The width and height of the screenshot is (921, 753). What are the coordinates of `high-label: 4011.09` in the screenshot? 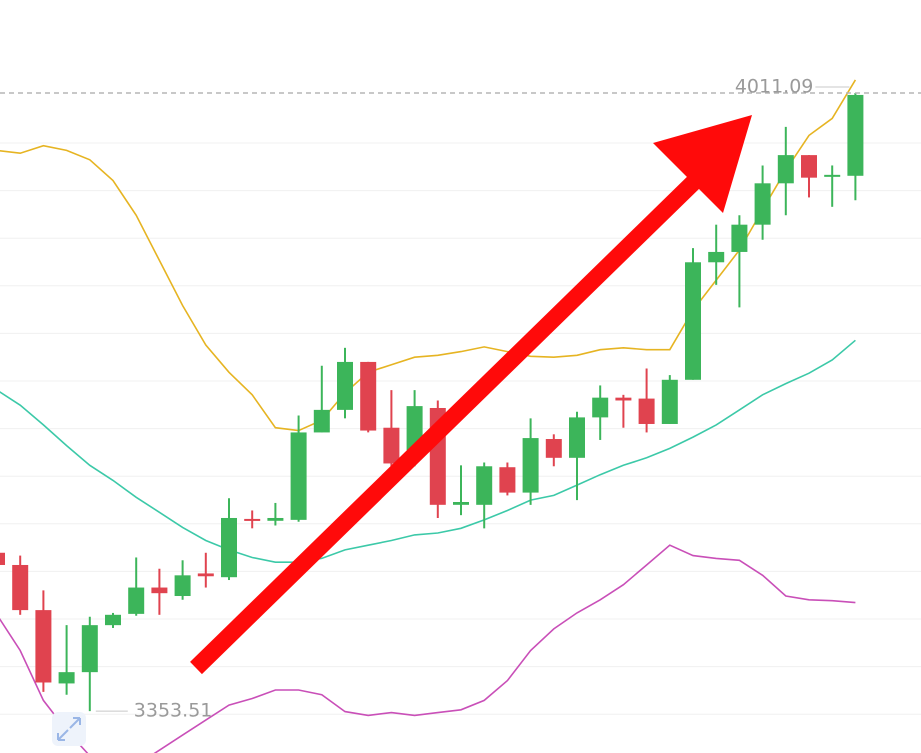 It's located at (774, 86).